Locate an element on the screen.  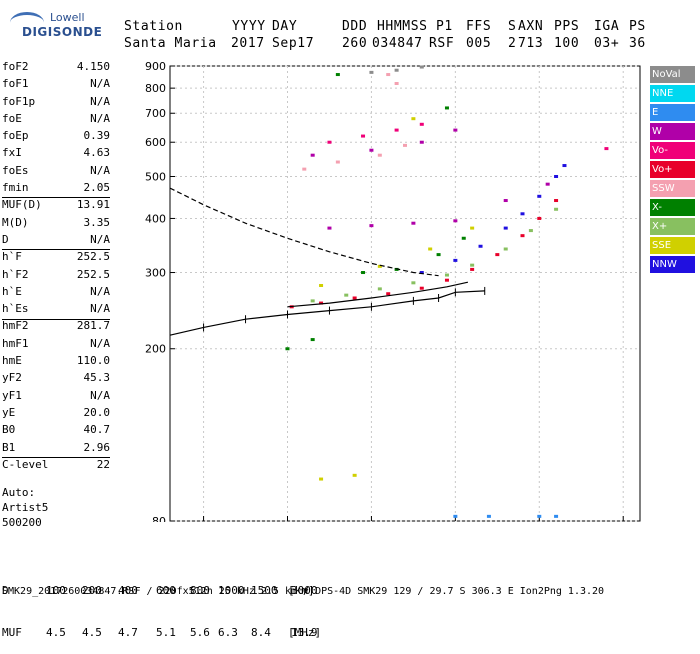
row-value: 1000 is located at coordinates (231, 590).